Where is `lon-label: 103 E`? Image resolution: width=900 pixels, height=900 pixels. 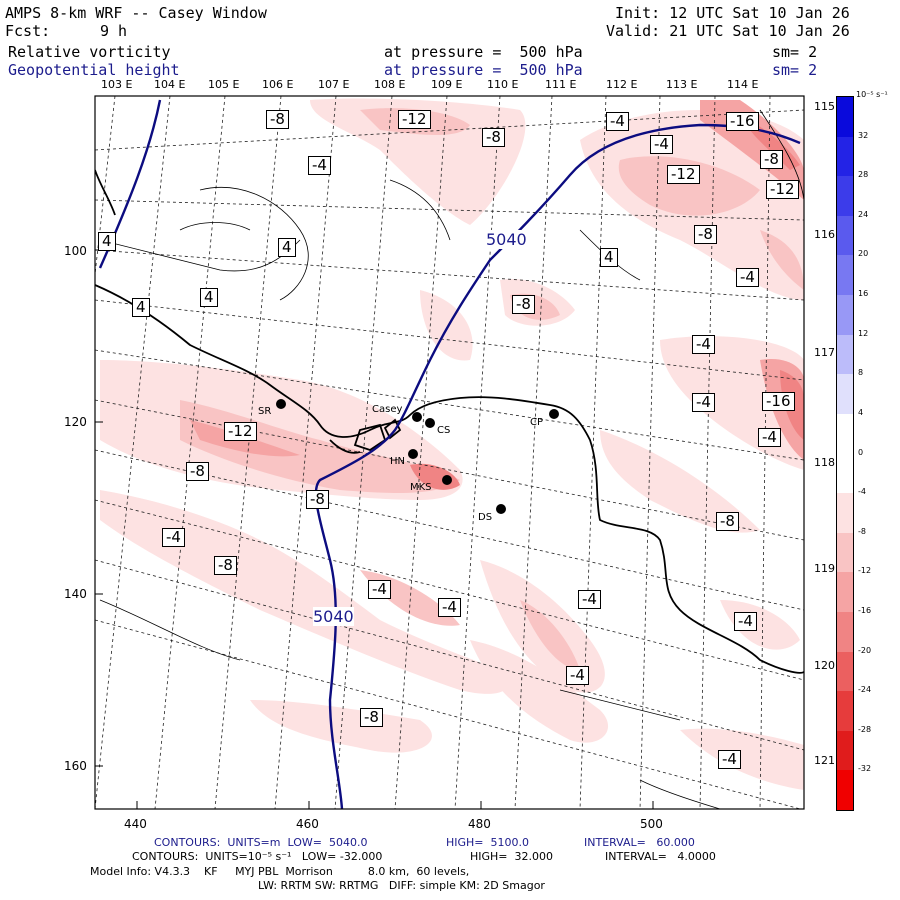
lon-label: 103 E is located at coordinates (117, 84).